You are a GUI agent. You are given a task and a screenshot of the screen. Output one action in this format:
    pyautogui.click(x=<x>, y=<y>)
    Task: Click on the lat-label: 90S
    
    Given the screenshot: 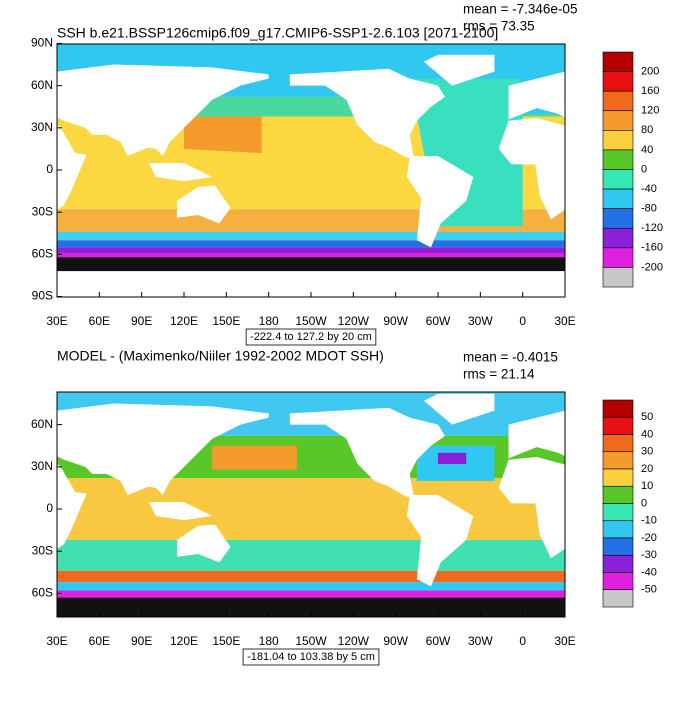 What is the action you would take?
    pyautogui.click(x=42, y=296)
    